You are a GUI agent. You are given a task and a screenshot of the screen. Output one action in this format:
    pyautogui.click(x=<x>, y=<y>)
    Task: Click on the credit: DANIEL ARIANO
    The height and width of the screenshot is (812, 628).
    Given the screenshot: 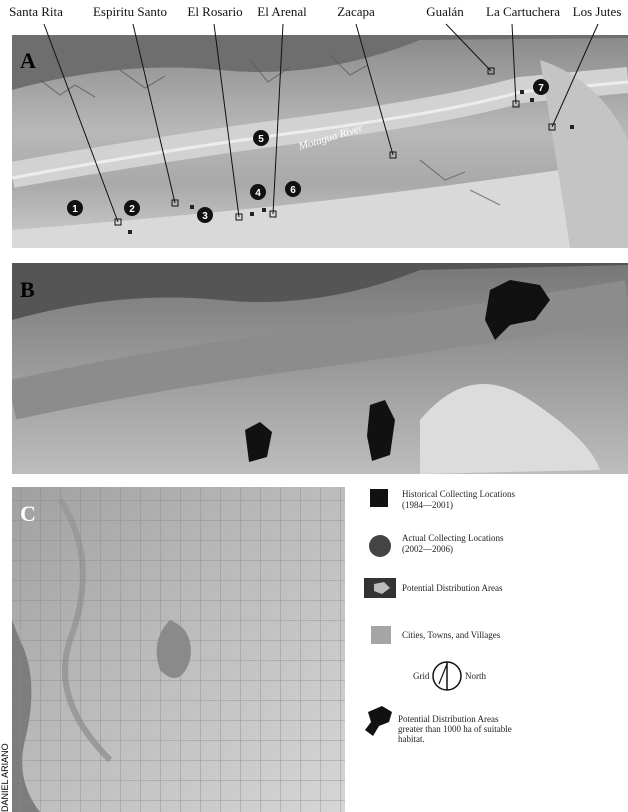 What is the action you would take?
    pyautogui.click(x=5, y=777)
    